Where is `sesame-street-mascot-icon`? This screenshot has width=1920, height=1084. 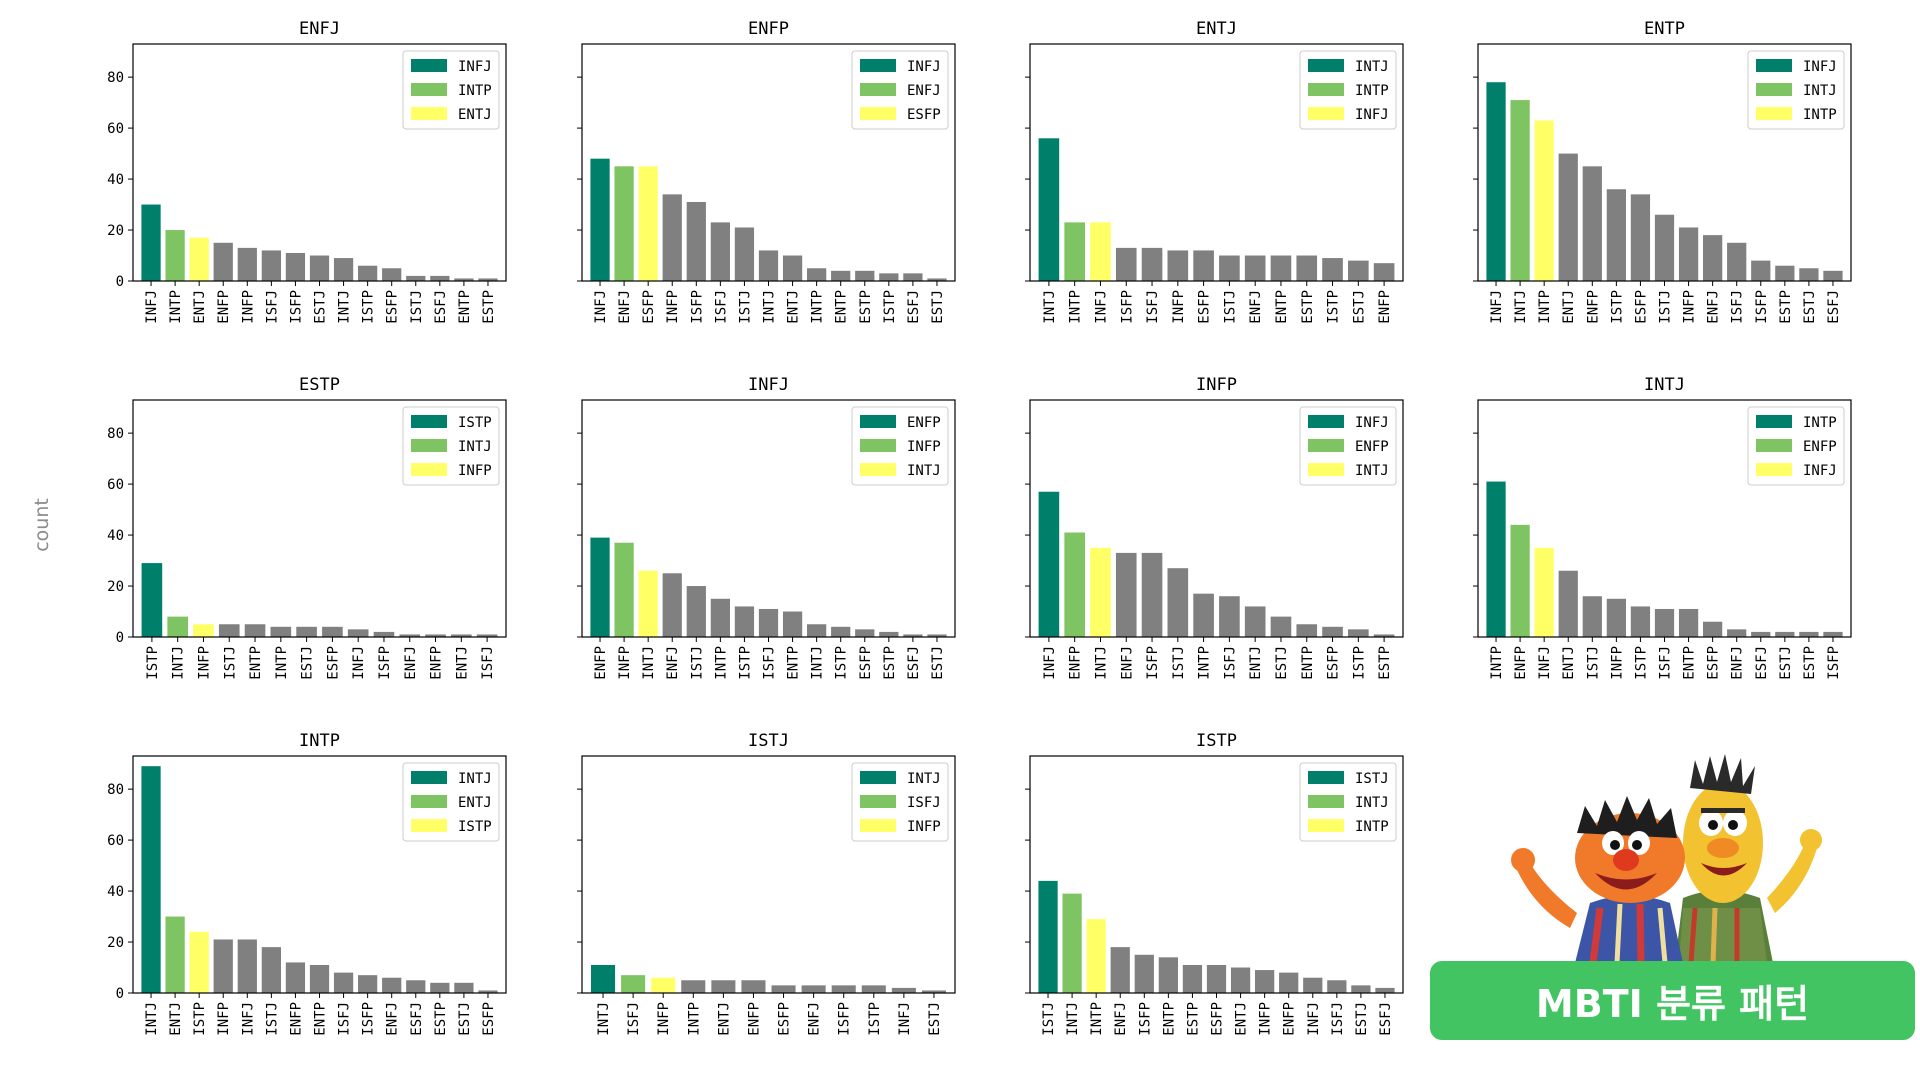
sesame-street-mascot-icon is located at coordinates (1666, 858).